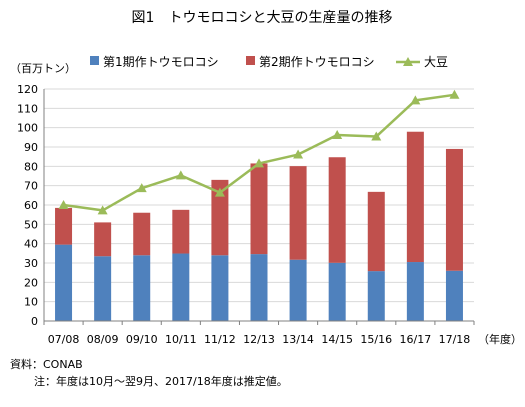  What do you see at coordinates (27, 108) in the screenshot?
I see `y-tick-label: 110` at bounding box center [27, 108].